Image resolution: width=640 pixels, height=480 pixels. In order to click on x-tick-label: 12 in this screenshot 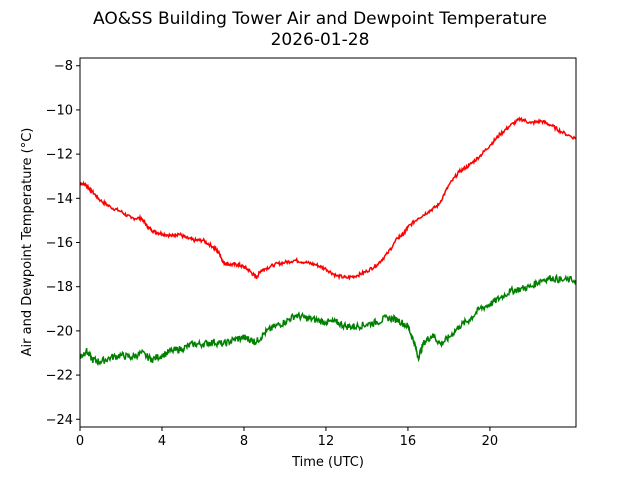, I will do `click(326, 441)`.